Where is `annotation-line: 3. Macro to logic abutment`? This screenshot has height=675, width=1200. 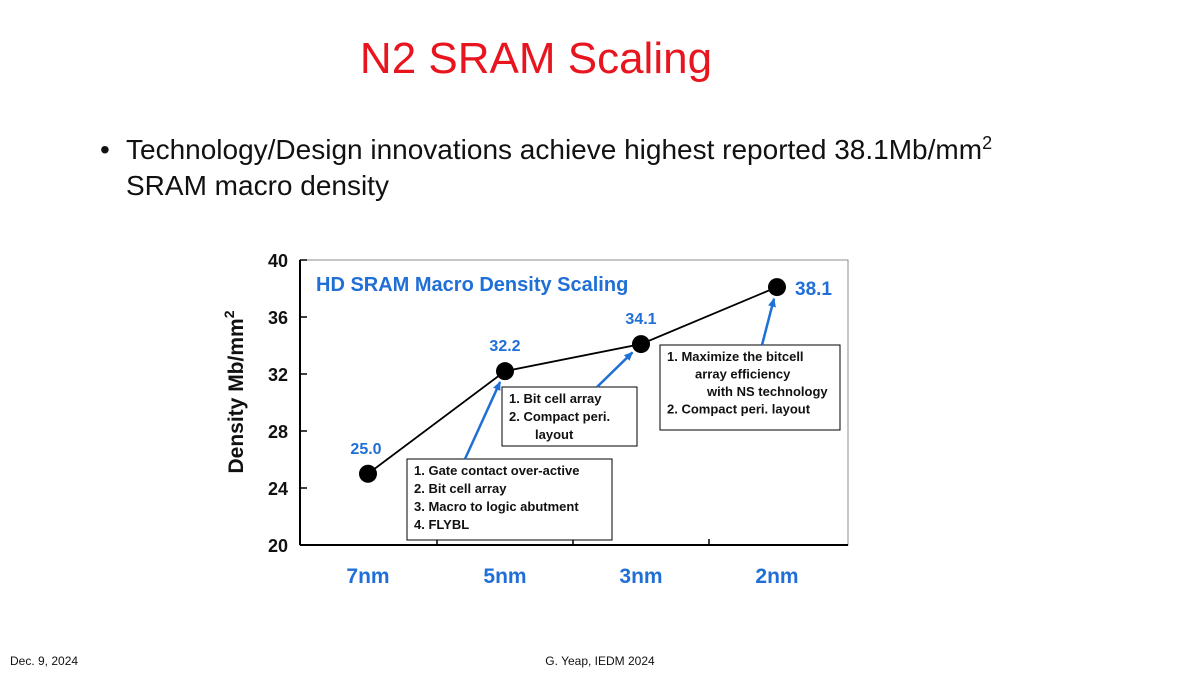 annotation-line: 3. Macro to logic abutment is located at coordinates (496, 506).